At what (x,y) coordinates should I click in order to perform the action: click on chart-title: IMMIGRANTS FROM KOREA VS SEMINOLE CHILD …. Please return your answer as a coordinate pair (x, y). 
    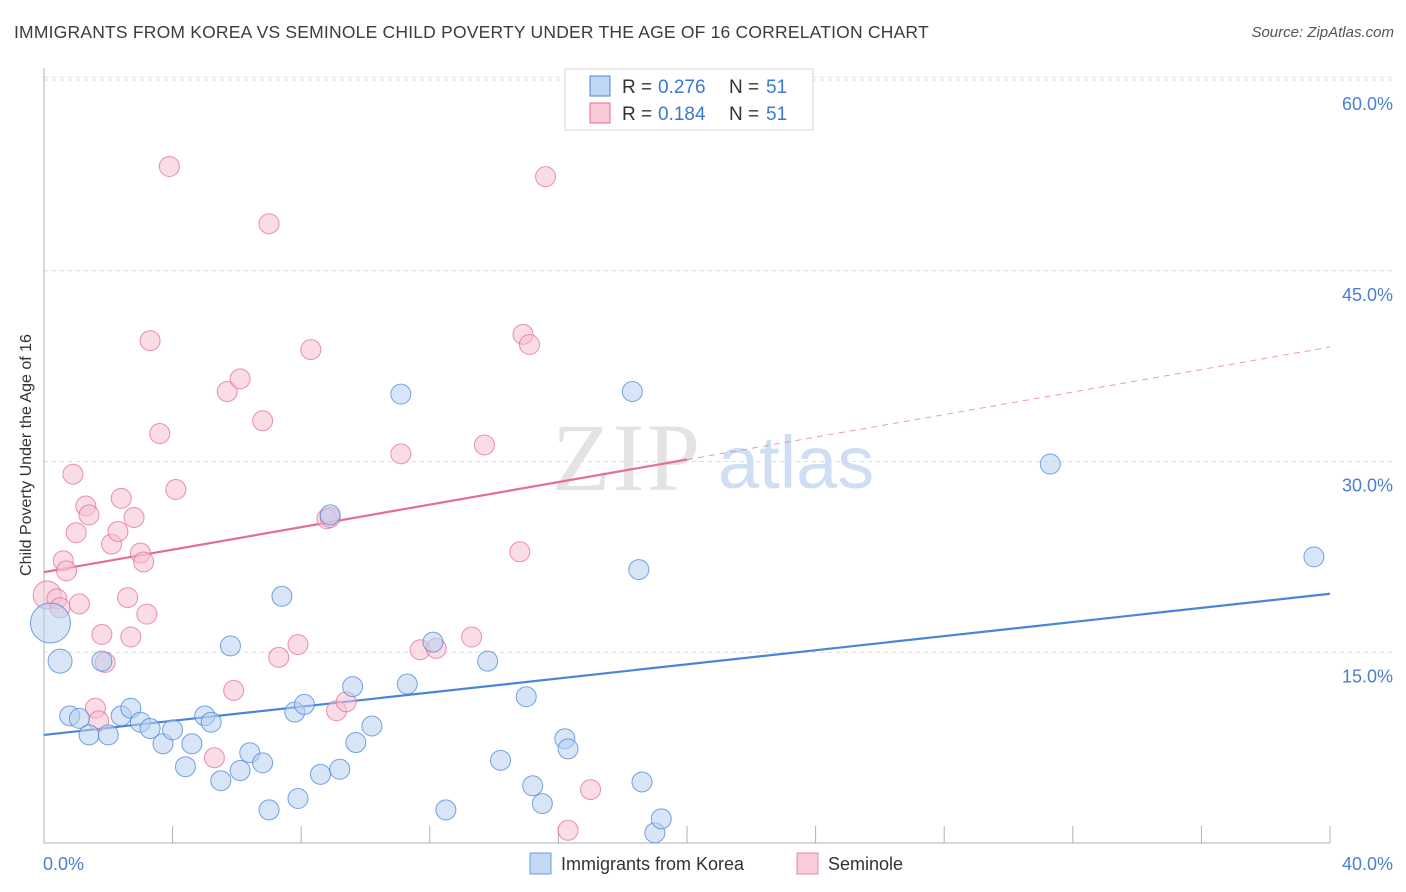
    Looking at the image, I should click on (471, 32).